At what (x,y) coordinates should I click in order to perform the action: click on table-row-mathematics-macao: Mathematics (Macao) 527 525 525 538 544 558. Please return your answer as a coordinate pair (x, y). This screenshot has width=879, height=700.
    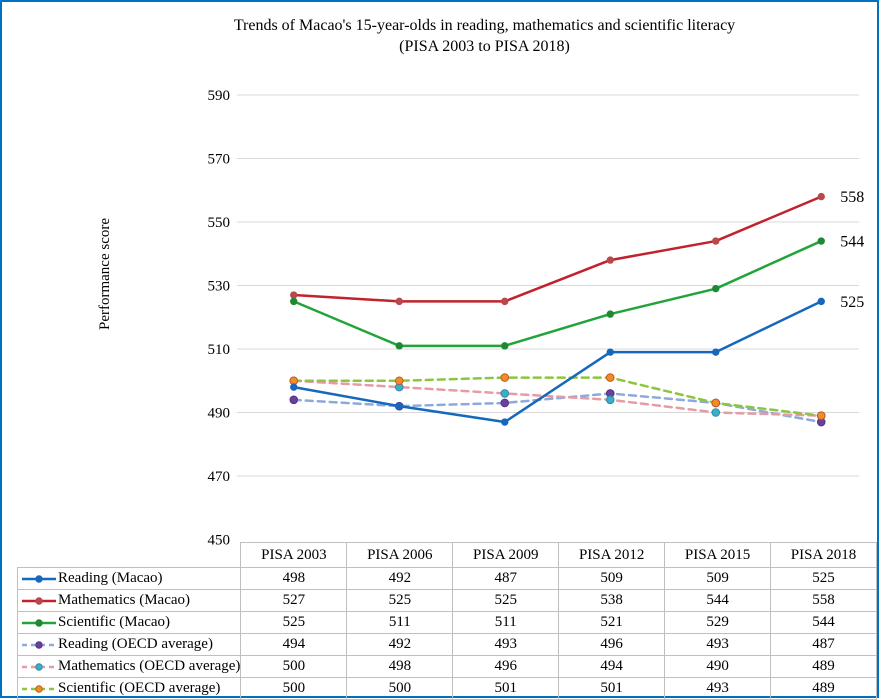
    Looking at the image, I should click on (446, 600).